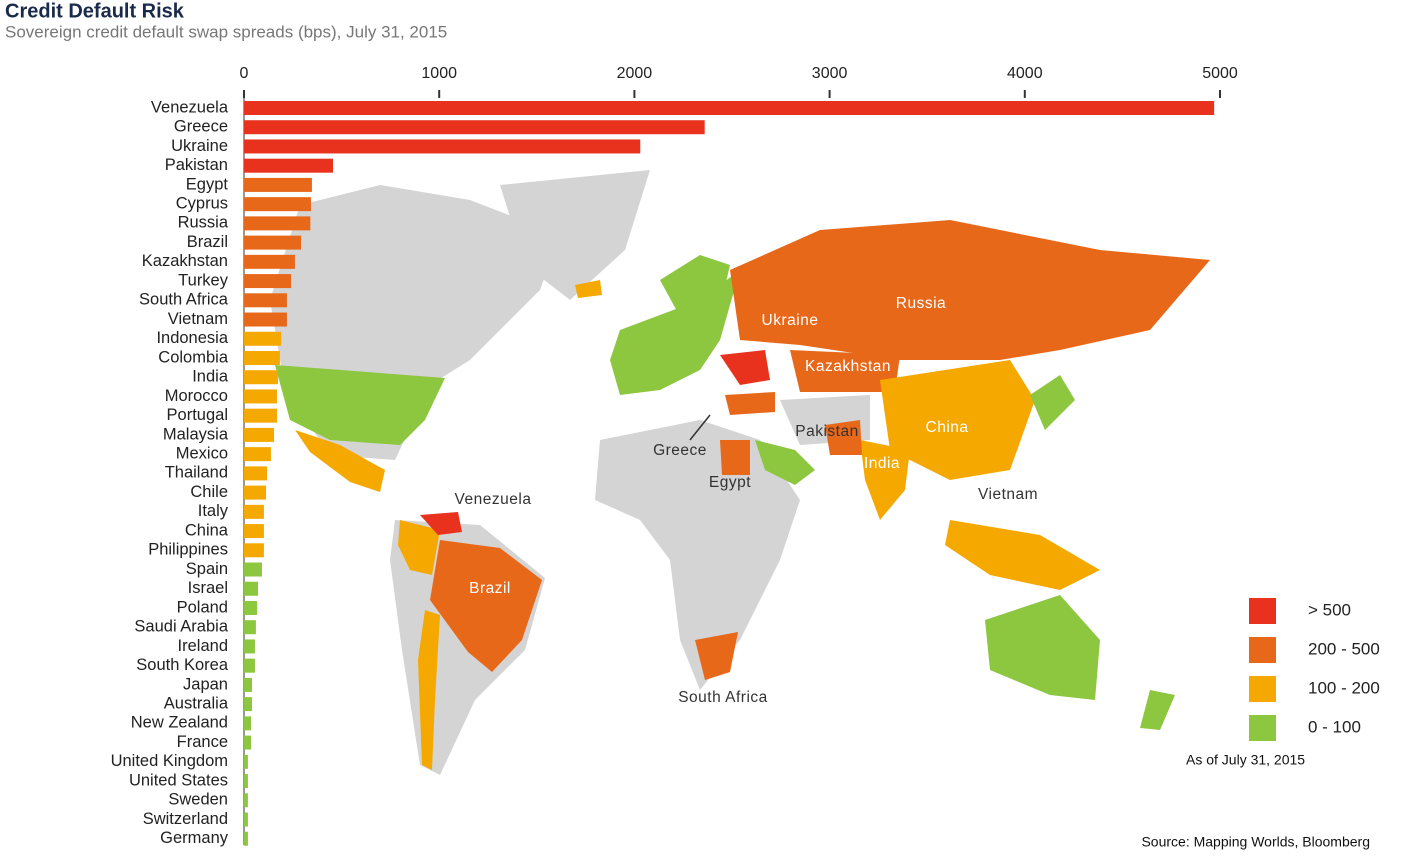 This screenshot has width=1424, height=864. Describe the element at coordinates (588, 289) in the screenshot. I see `iceland` at that location.